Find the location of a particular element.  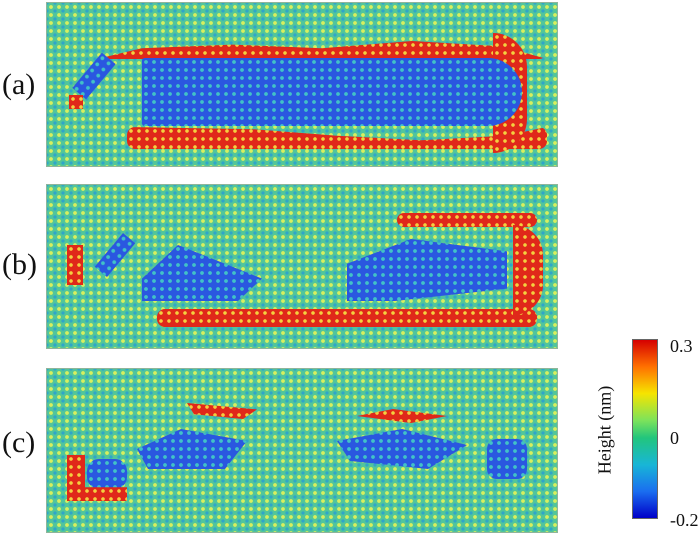

small-groove-a is located at coordinates (94, 76).